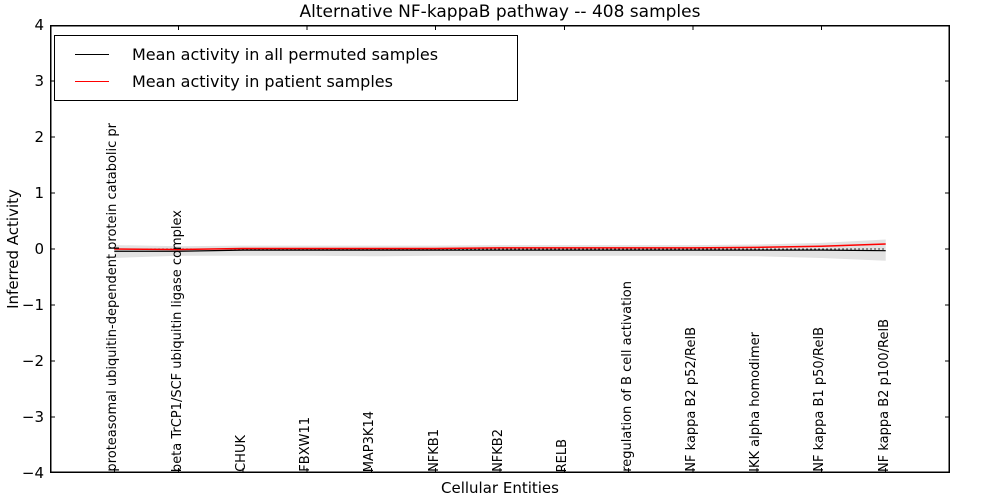  I want to click on x-tick-label: NF kappa B1 p50/RelB, so click(820, 399).